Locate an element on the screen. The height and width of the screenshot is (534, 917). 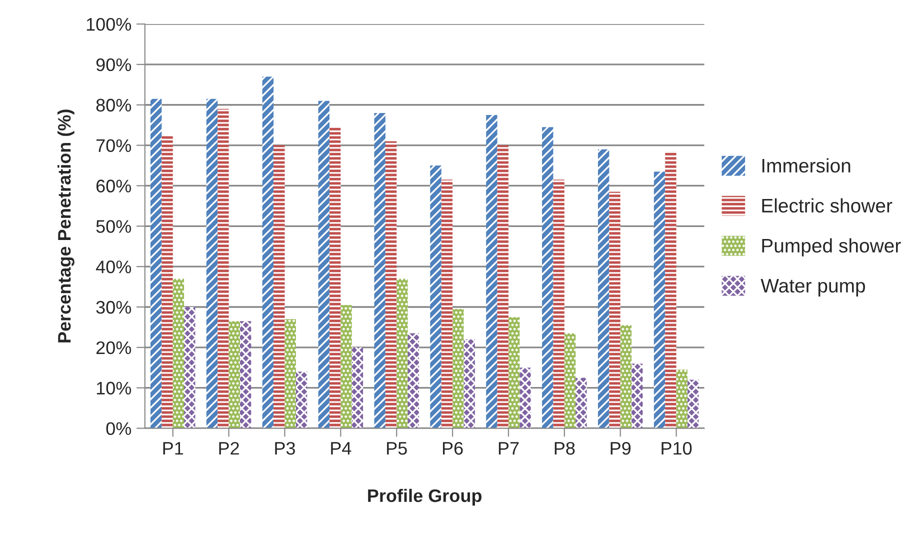
y-tick-label: 40% is located at coordinates (114, 267).